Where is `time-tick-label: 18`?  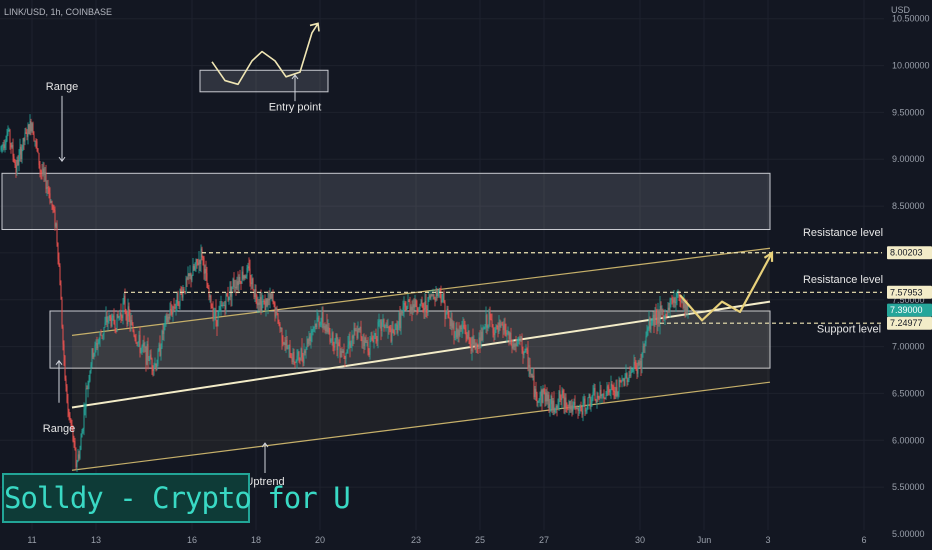 time-tick-label: 18 is located at coordinates (256, 540).